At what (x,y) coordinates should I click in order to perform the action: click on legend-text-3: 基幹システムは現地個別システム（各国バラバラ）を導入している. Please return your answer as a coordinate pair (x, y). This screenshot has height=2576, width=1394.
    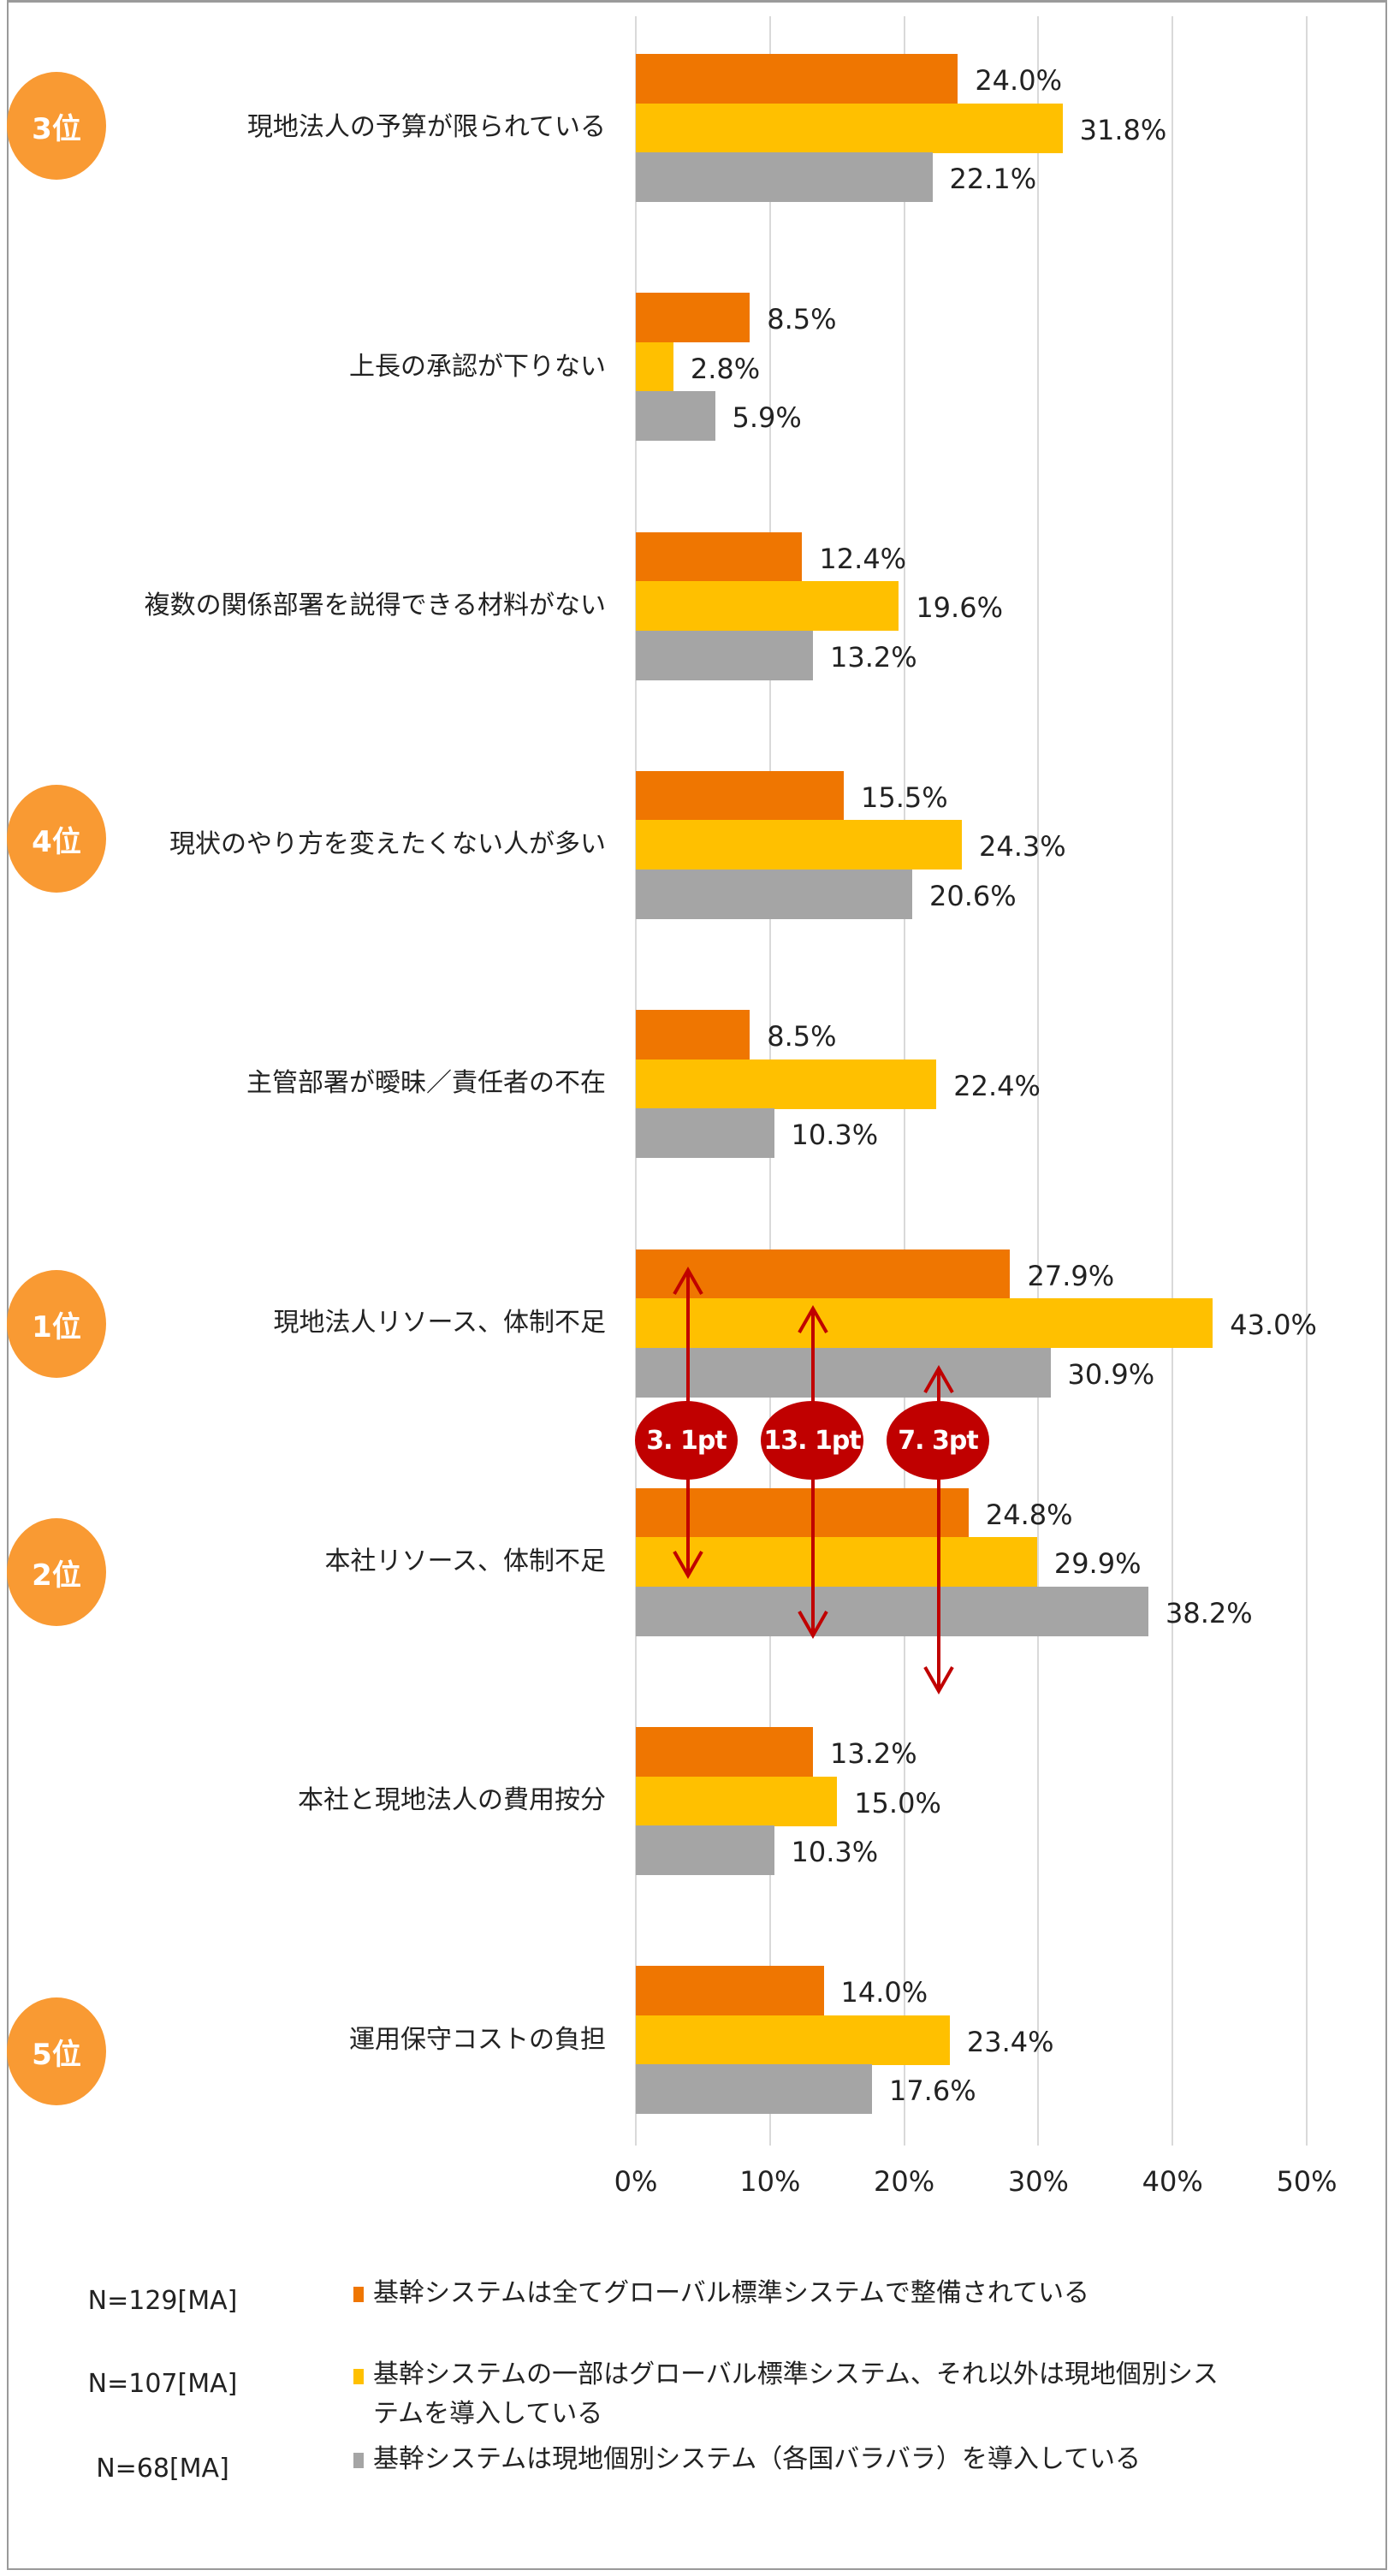
    Looking at the image, I should click on (757, 2459).